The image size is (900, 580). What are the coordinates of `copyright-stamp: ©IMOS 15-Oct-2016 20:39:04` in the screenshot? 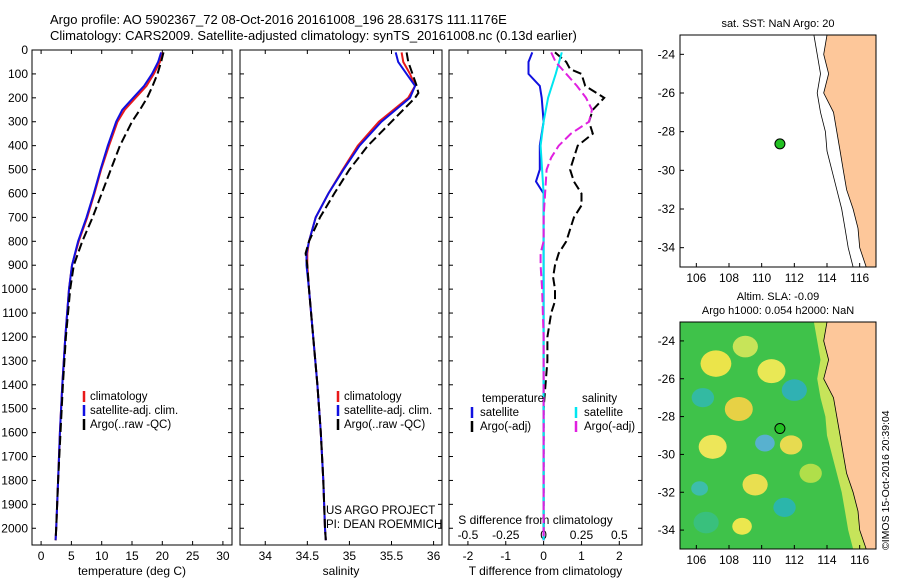 It's located at (886, 480).